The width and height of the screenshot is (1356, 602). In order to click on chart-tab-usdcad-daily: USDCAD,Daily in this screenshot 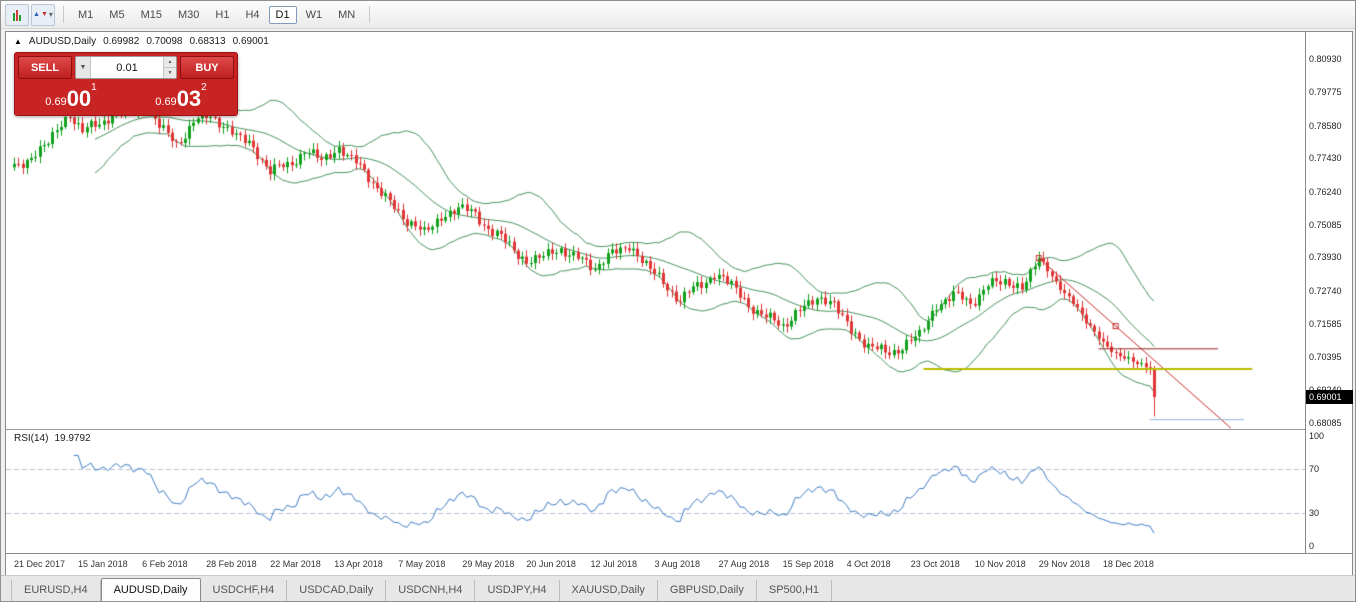, I will do `click(337, 590)`.